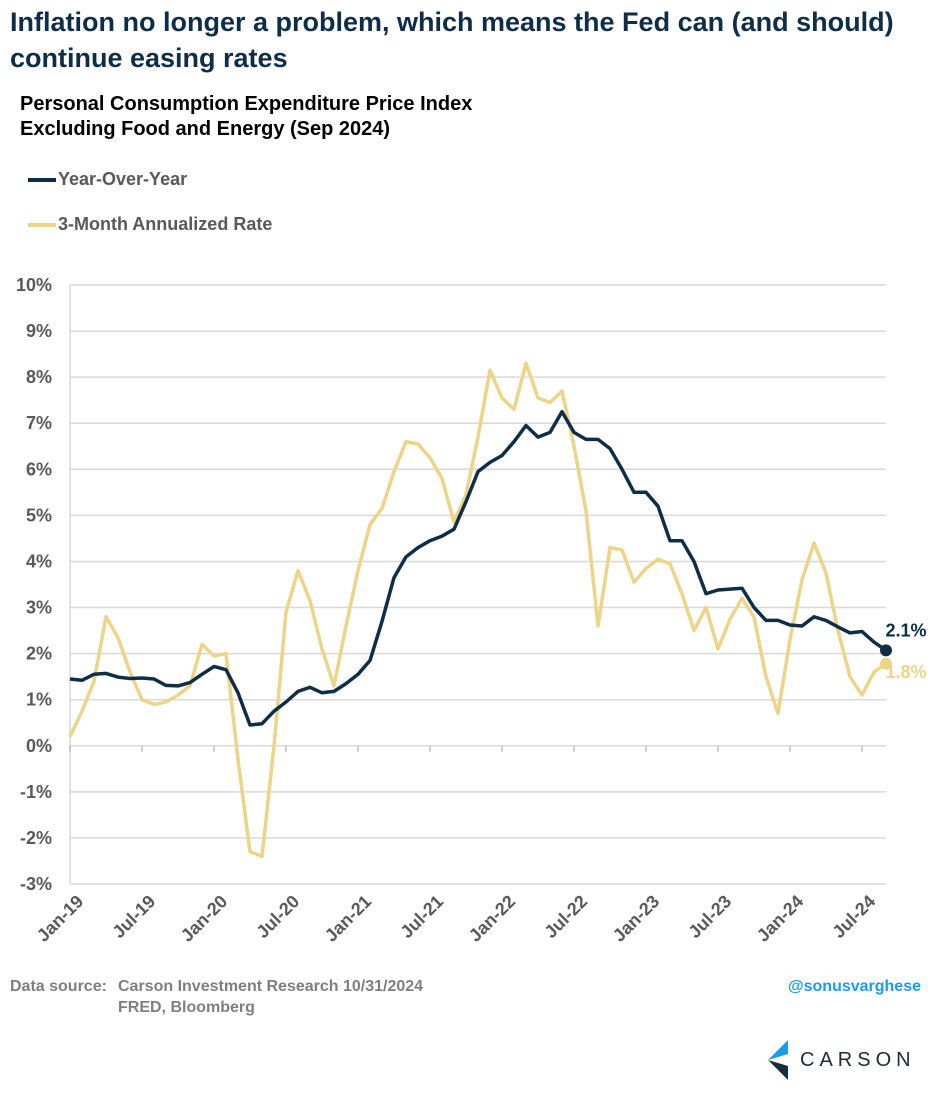  I want to click on x-tick-label: Jan-24, so click(780, 918).